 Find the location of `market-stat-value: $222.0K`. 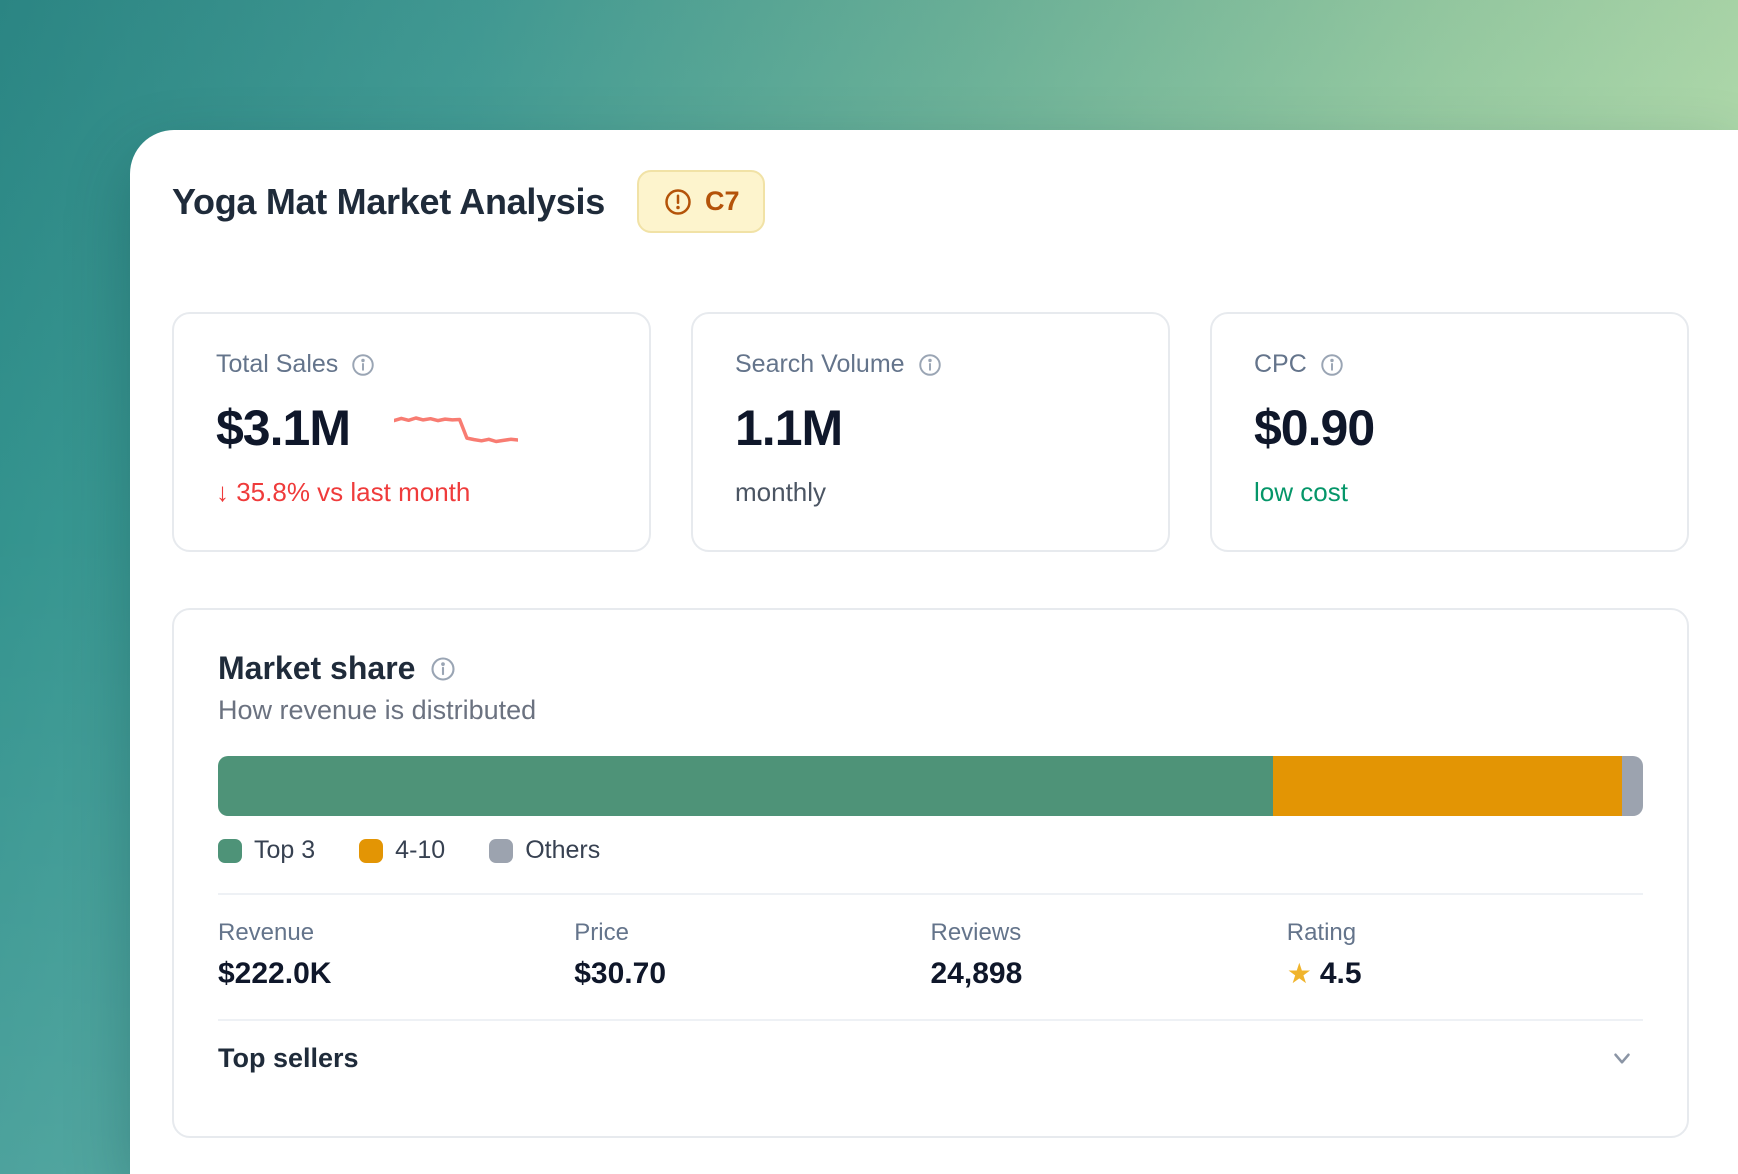

market-stat-value: $222.0K is located at coordinates (275, 973).